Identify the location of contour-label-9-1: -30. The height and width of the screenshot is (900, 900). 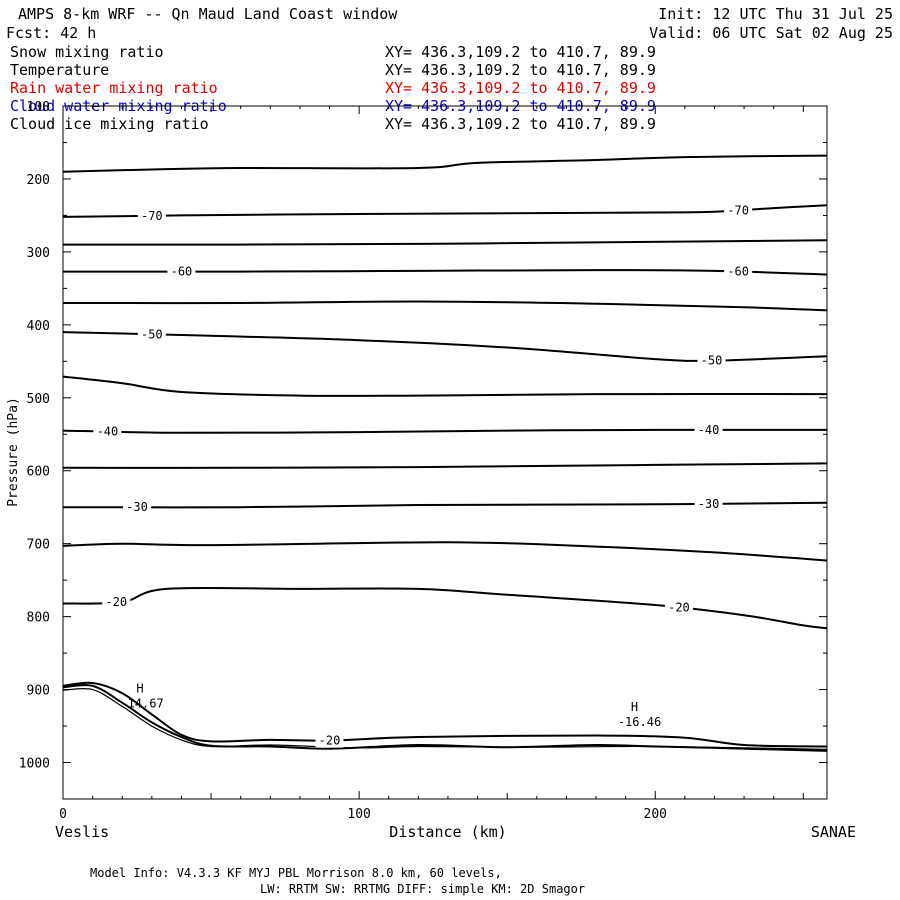
(709, 504).